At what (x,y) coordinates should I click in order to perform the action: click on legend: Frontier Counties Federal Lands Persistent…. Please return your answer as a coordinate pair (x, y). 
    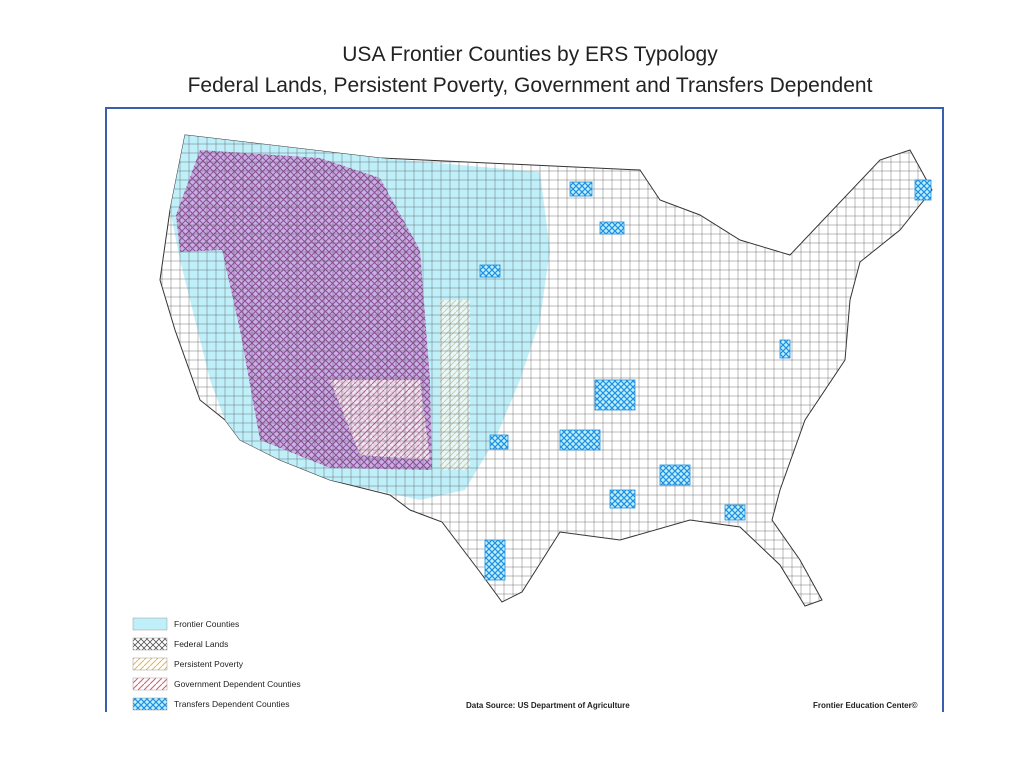
    Looking at the image, I should click on (227, 662).